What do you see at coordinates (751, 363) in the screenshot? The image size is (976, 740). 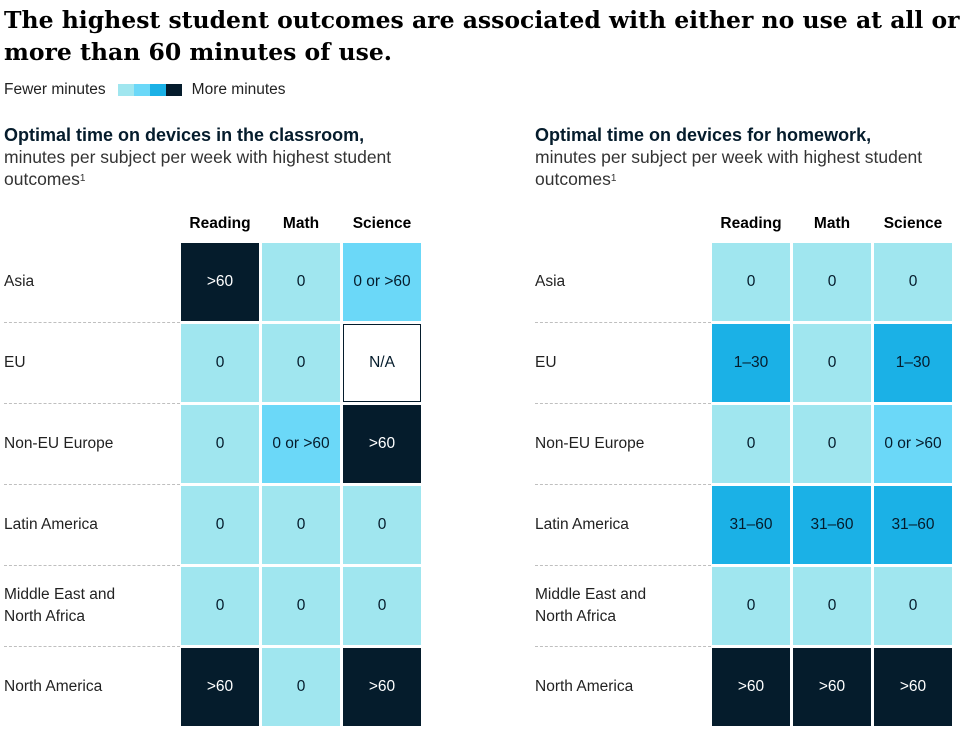 I see `cell-eu-reading: 1–30` at bounding box center [751, 363].